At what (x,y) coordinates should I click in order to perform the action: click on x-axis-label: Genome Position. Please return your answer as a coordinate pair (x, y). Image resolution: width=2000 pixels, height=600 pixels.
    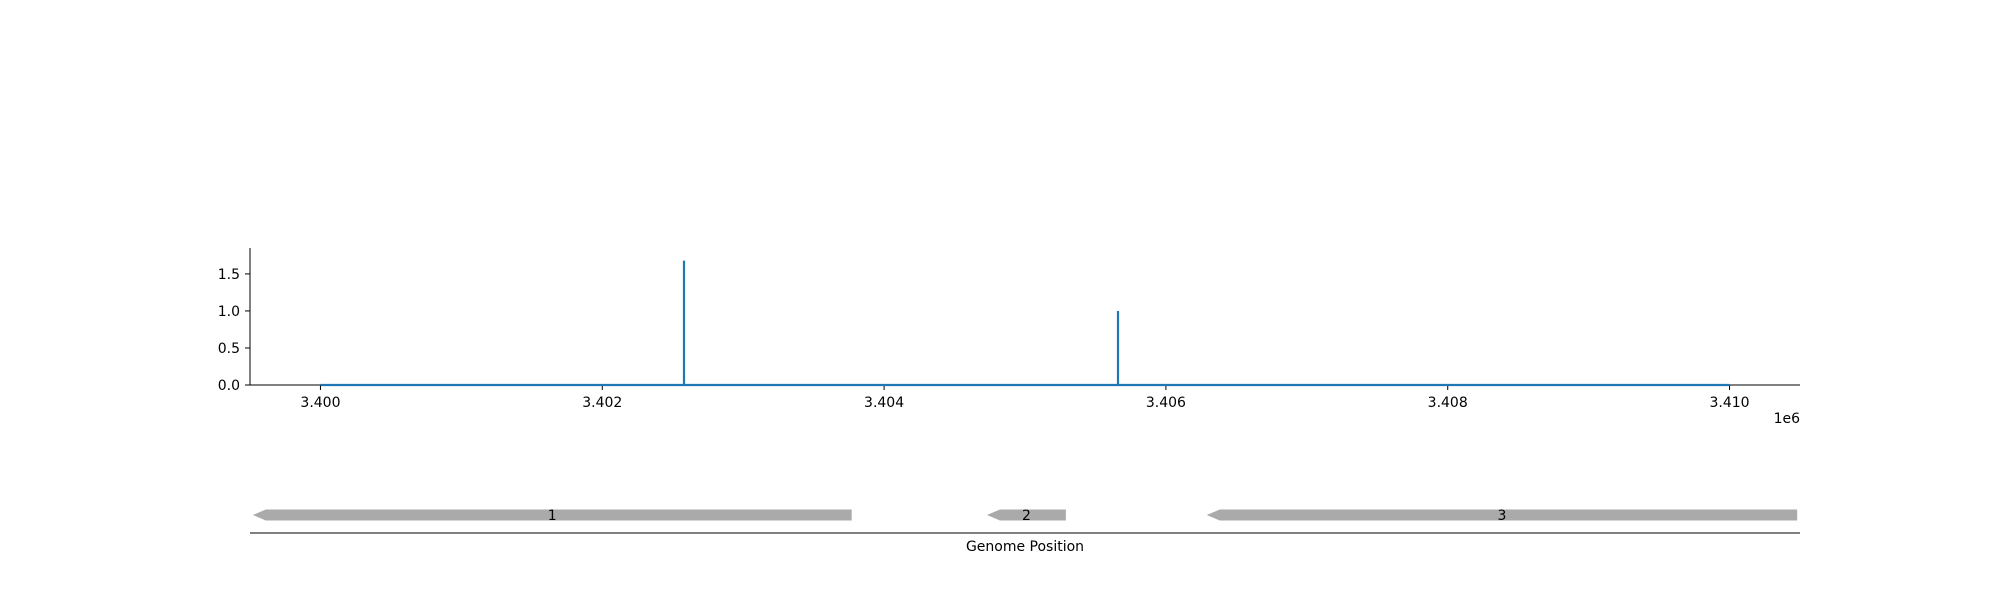
    Looking at the image, I should click on (1025, 547).